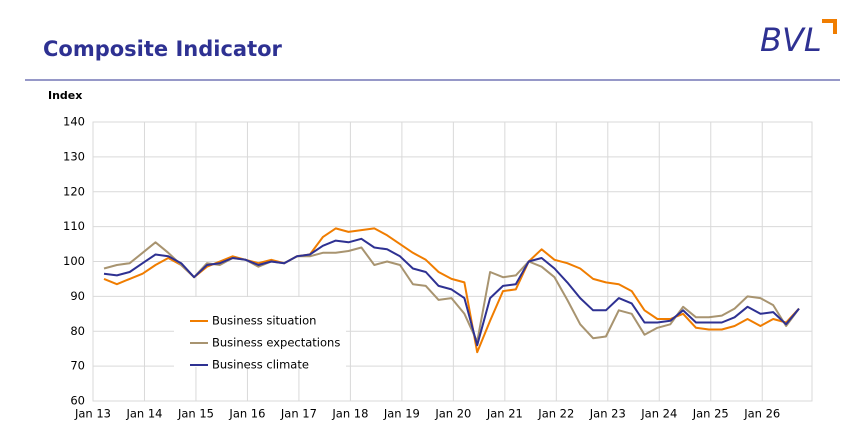  Describe the element at coordinates (710, 414) in the screenshot. I see `x-tick-label: Jan 25` at that location.